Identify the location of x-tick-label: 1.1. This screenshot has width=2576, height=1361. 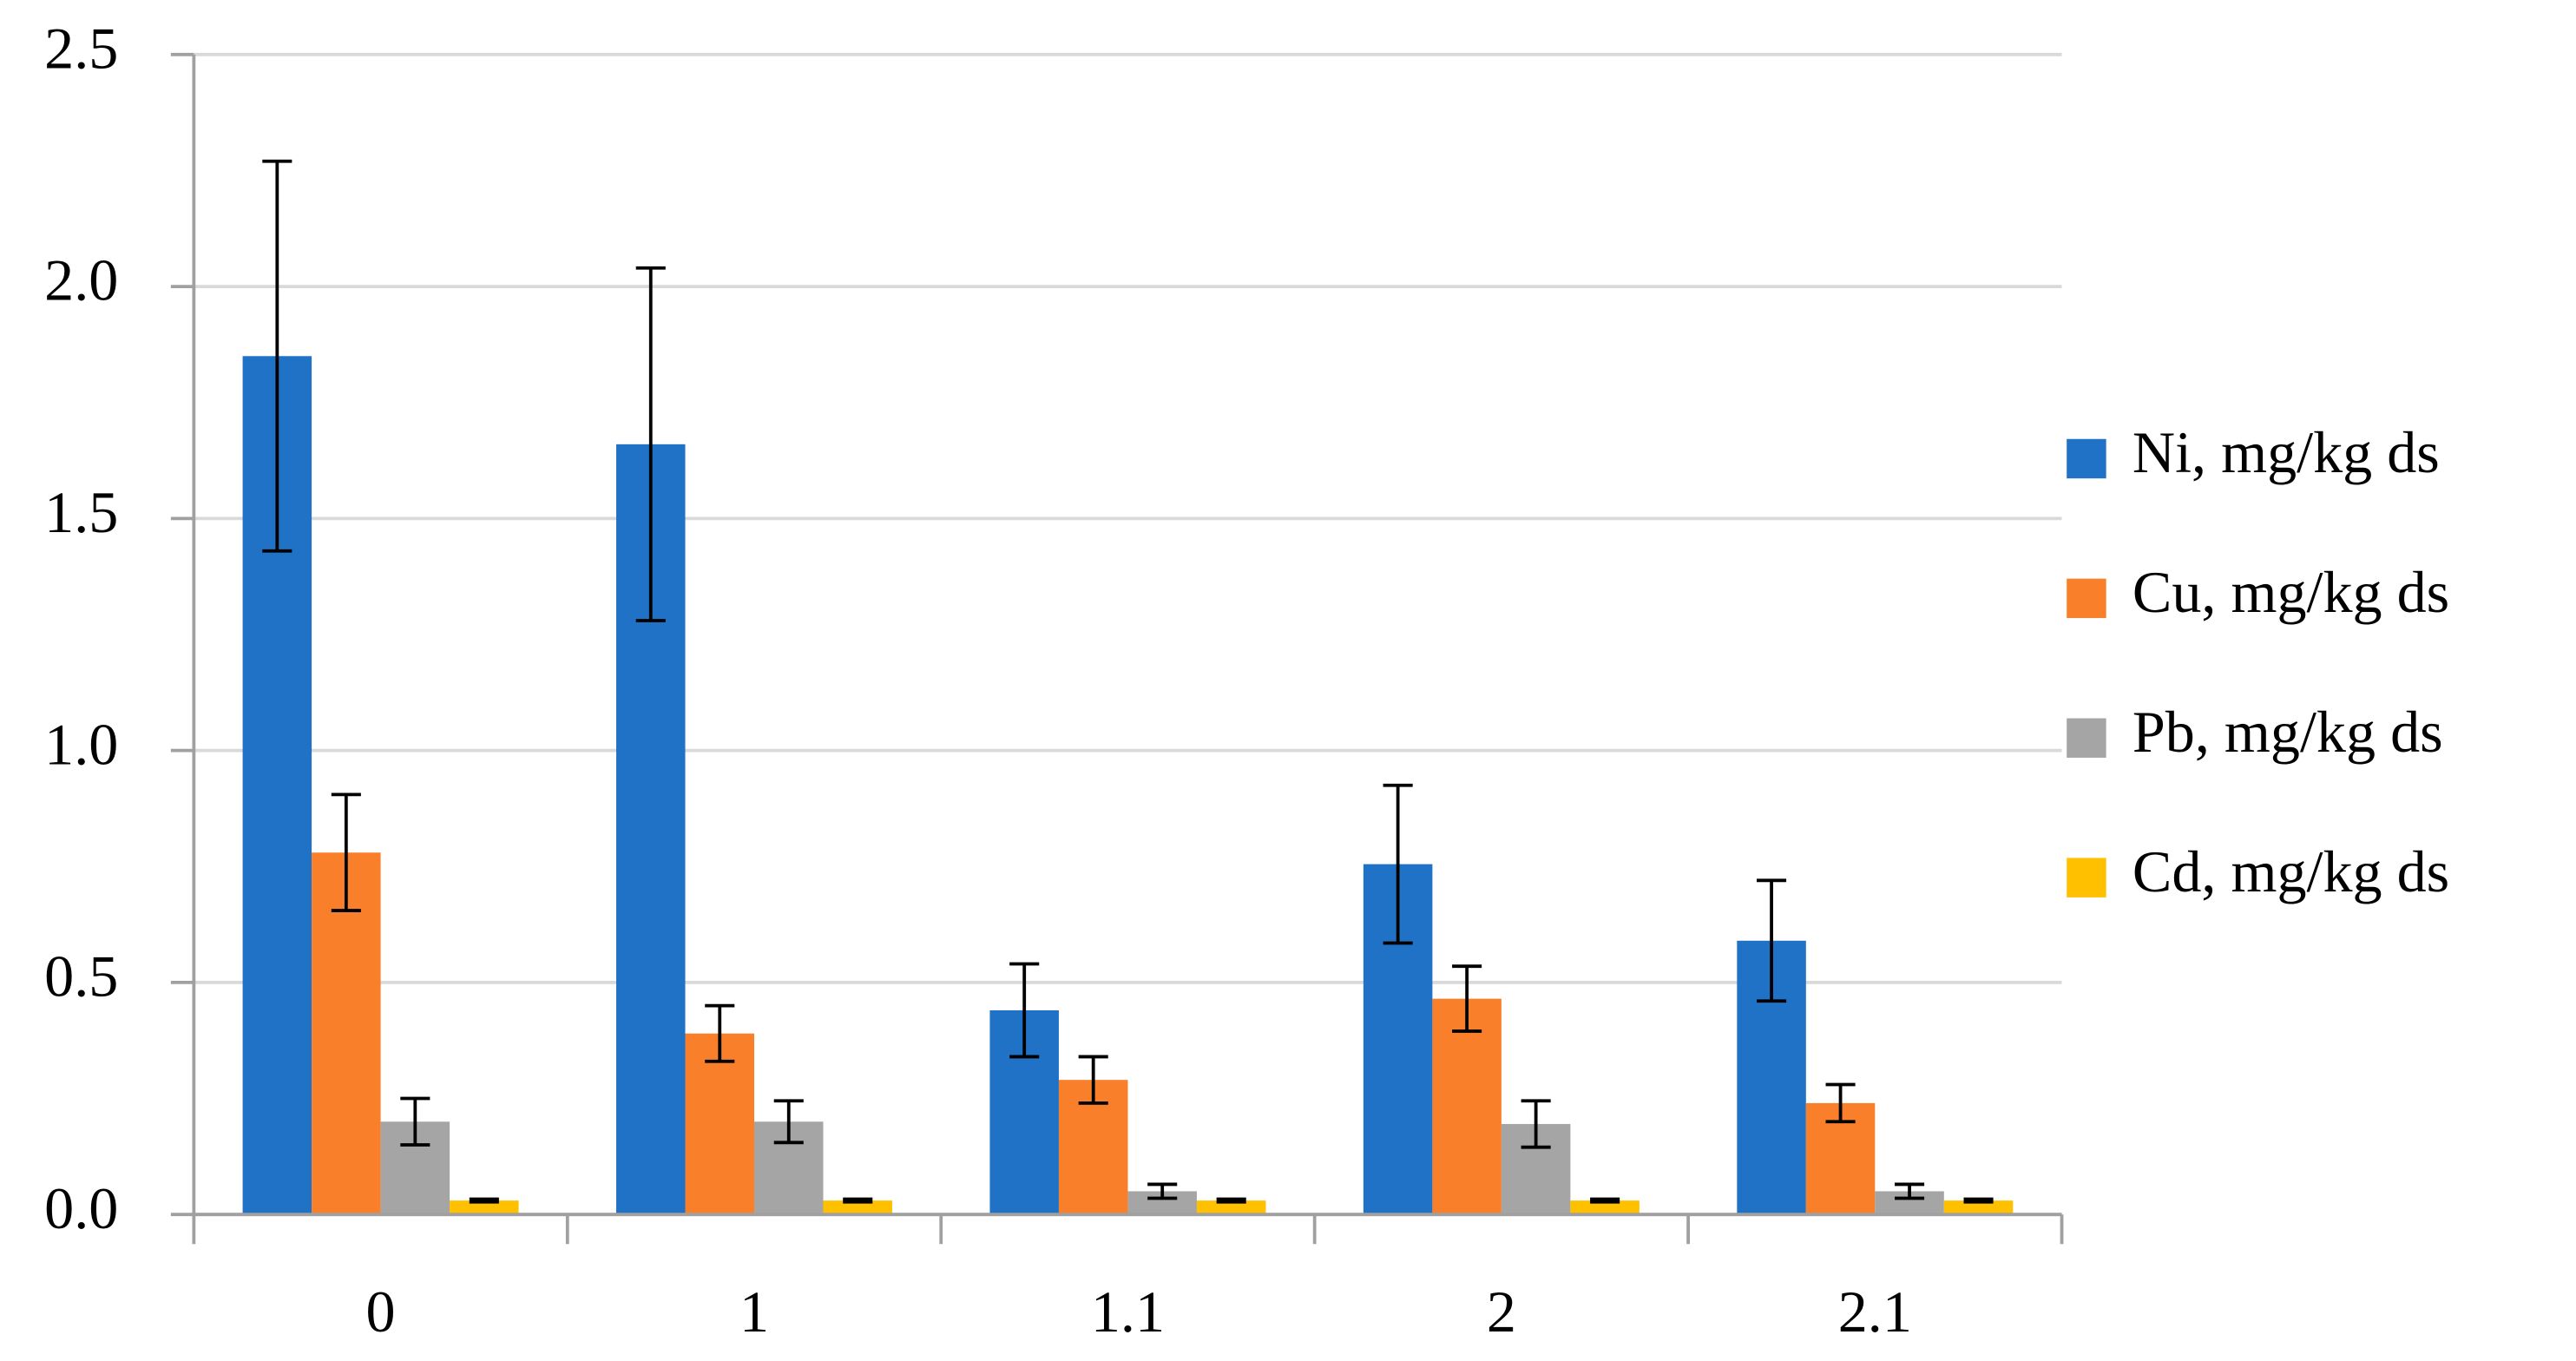
(1128, 1312).